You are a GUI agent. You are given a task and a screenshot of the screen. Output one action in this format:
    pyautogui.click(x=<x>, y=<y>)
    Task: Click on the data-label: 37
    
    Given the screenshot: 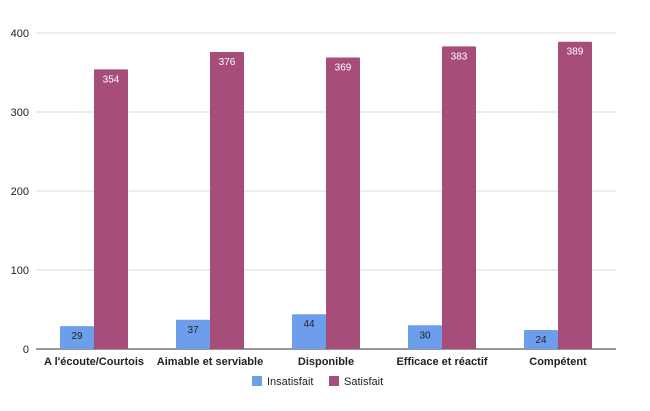 What is the action you would take?
    pyautogui.click(x=193, y=330)
    